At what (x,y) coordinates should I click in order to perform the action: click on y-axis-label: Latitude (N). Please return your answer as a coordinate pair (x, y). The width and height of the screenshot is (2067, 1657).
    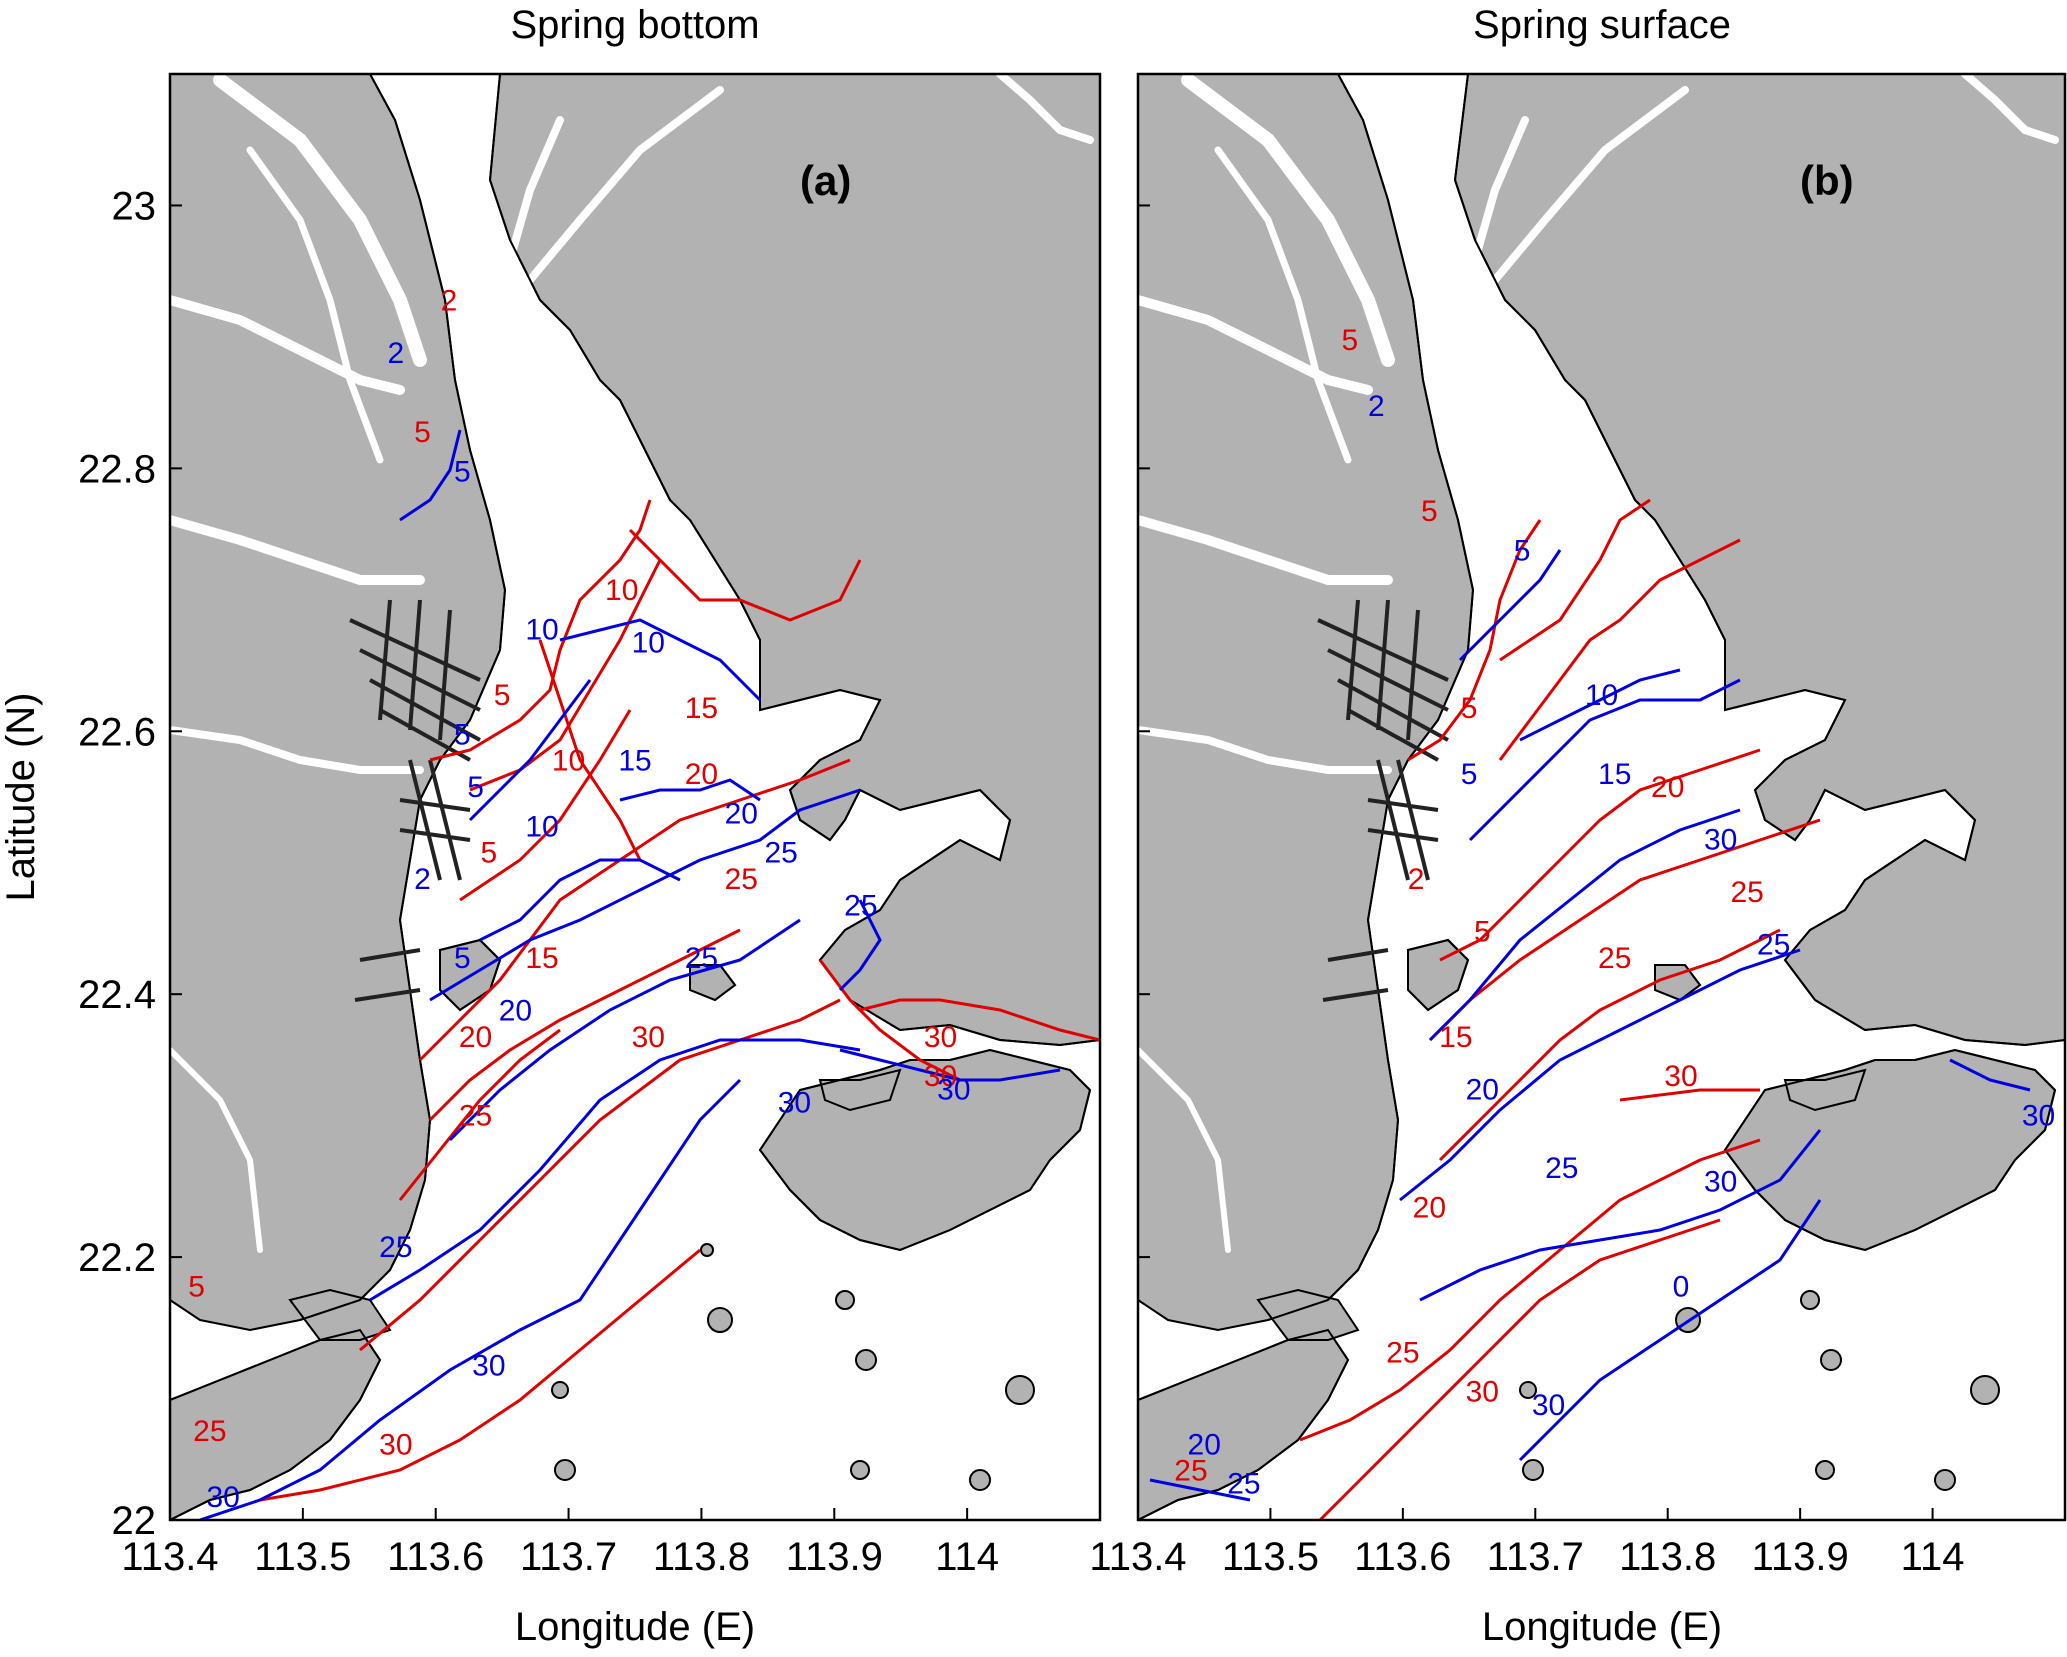
    Looking at the image, I should click on (21, 797).